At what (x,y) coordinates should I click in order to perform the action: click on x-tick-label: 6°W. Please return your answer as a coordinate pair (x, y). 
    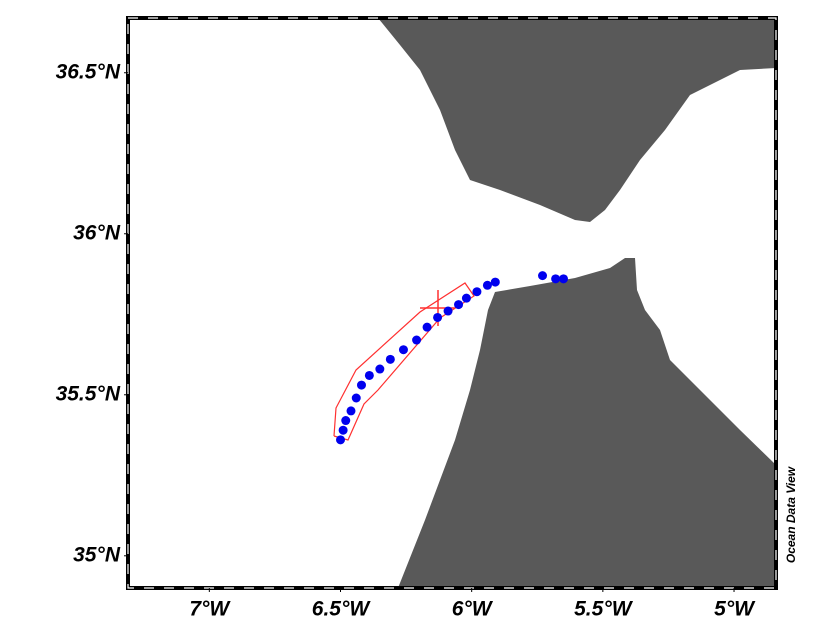
    Looking at the image, I should click on (473, 609).